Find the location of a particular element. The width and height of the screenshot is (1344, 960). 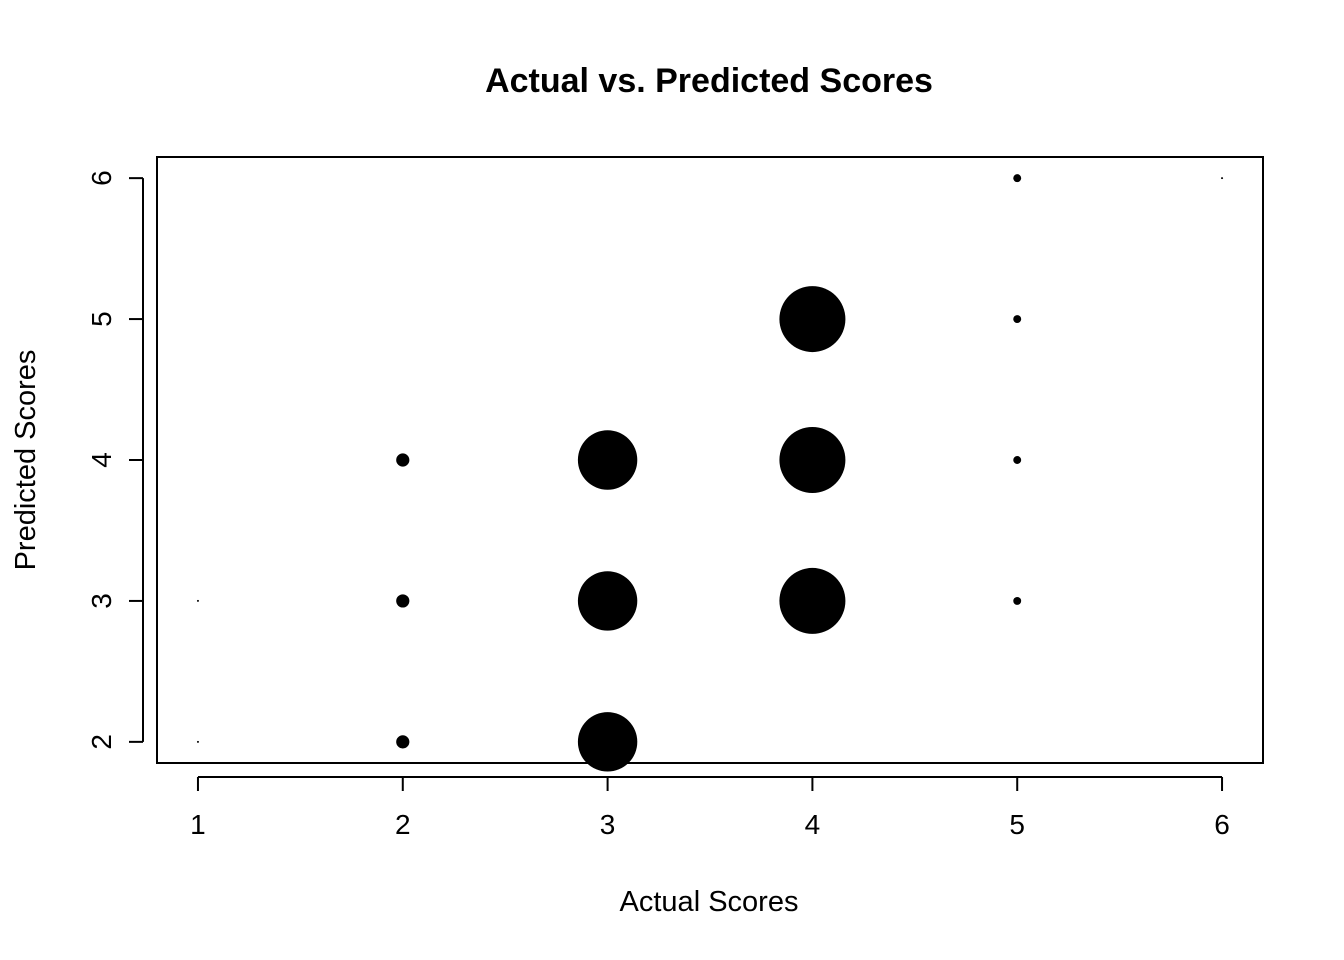

y-tick-label: 5 is located at coordinates (101, 319).